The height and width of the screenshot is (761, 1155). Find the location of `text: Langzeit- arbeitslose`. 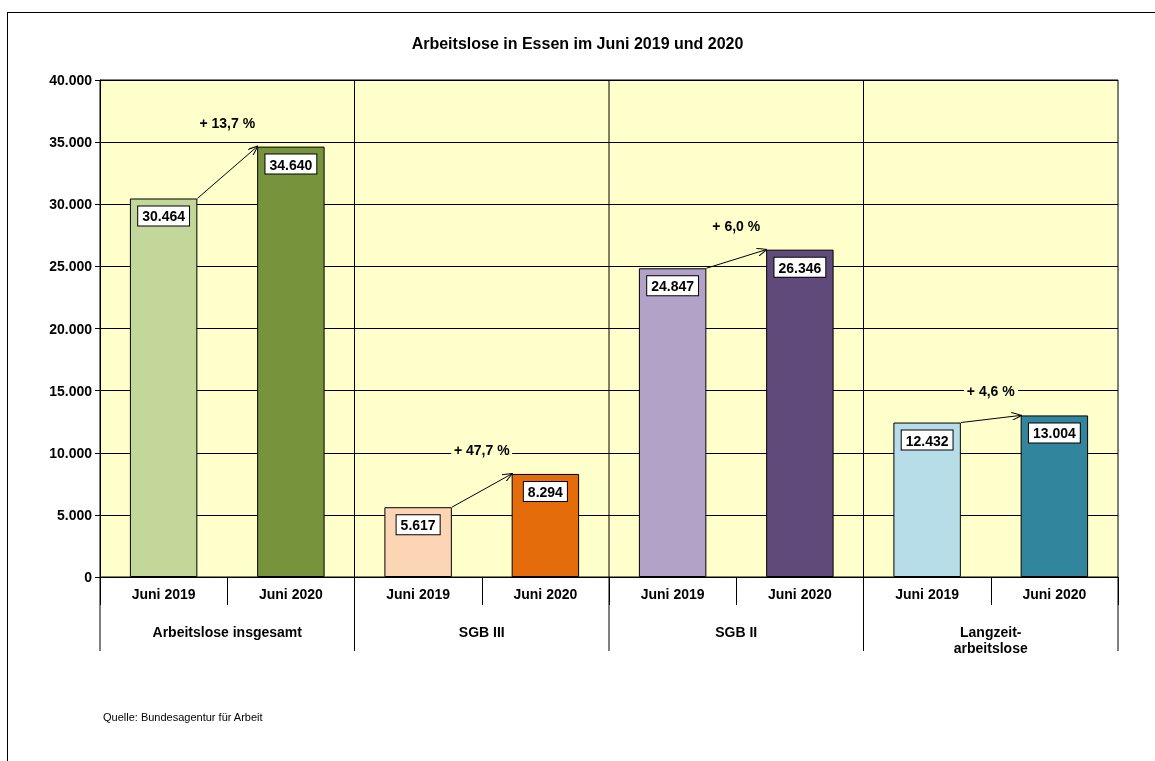

text: Langzeit- arbeitslose is located at coordinates (990, 640).